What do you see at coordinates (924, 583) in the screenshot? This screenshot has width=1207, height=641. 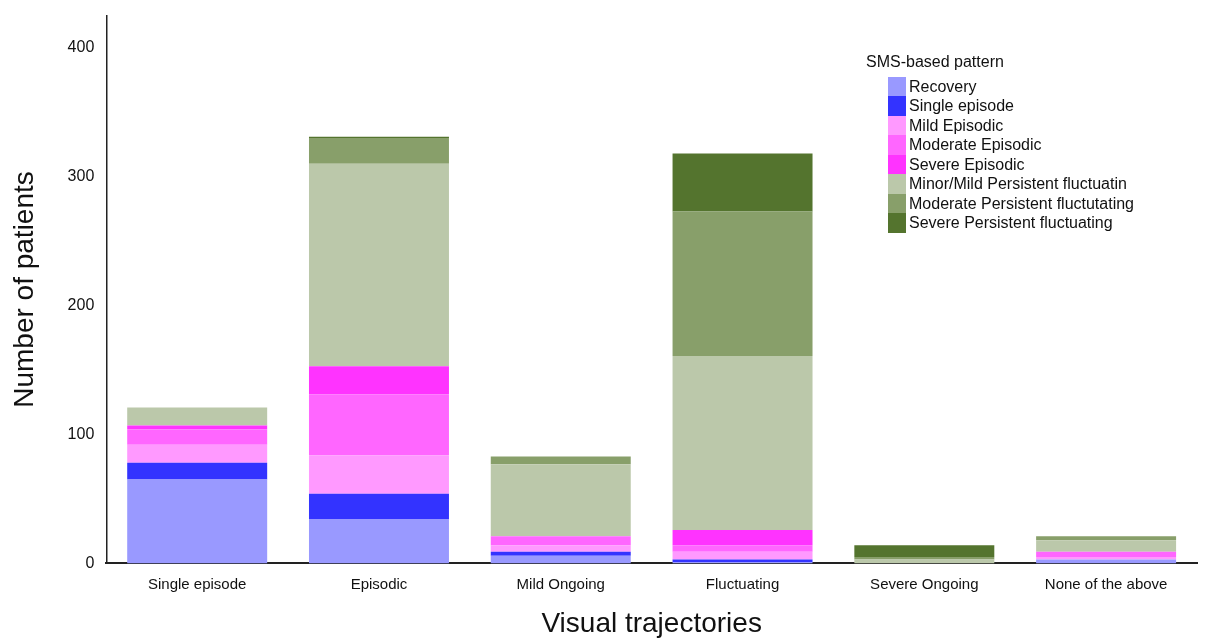 I see `x-tick-label: Severe Ongoing` at bounding box center [924, 583].